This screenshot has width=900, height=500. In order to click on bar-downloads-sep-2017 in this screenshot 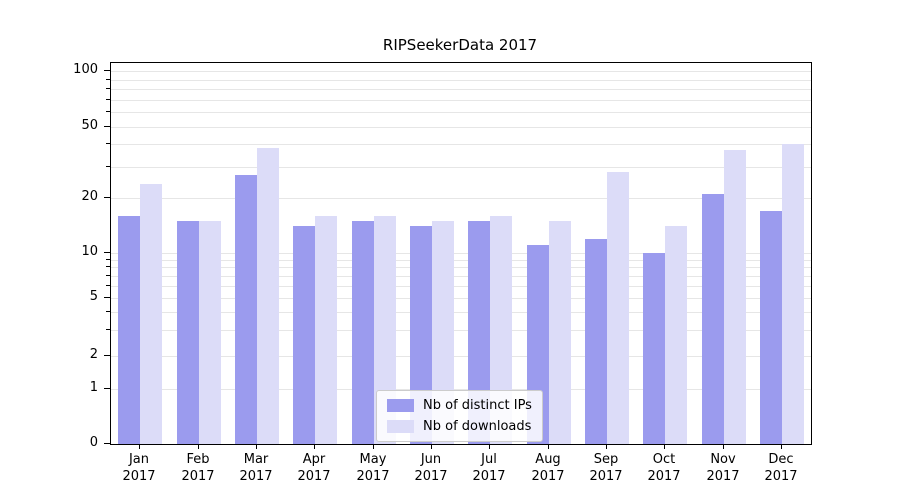, I will do `click(618, 308)`.